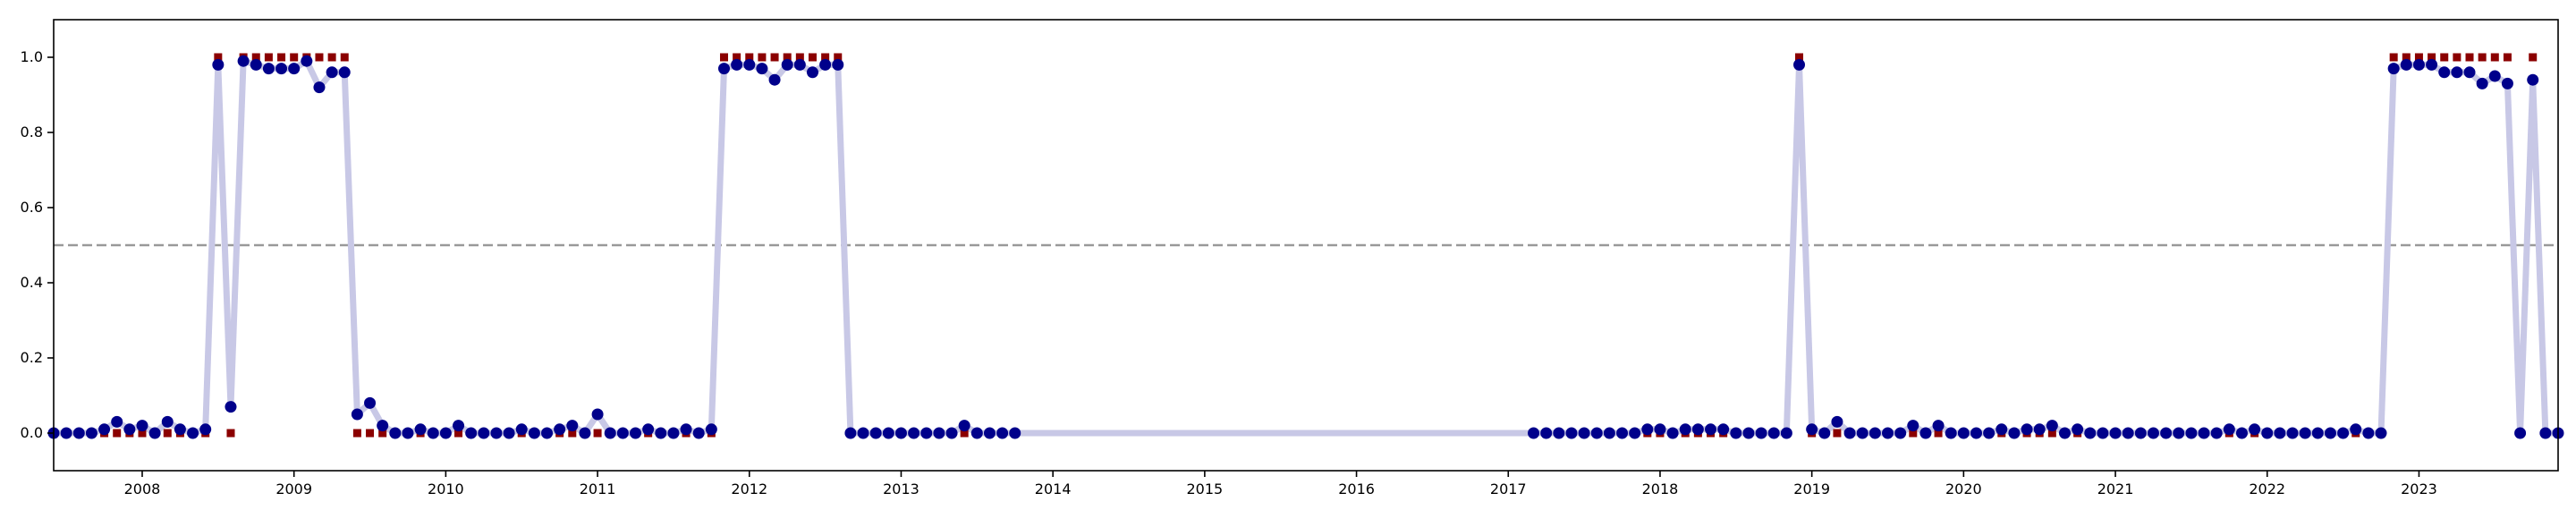 The height and width of the screenshot is (519, 2576). Describe the element at coordinates (293, 489) in the screenshot. I see `x-tick-label: 2009` at that location.